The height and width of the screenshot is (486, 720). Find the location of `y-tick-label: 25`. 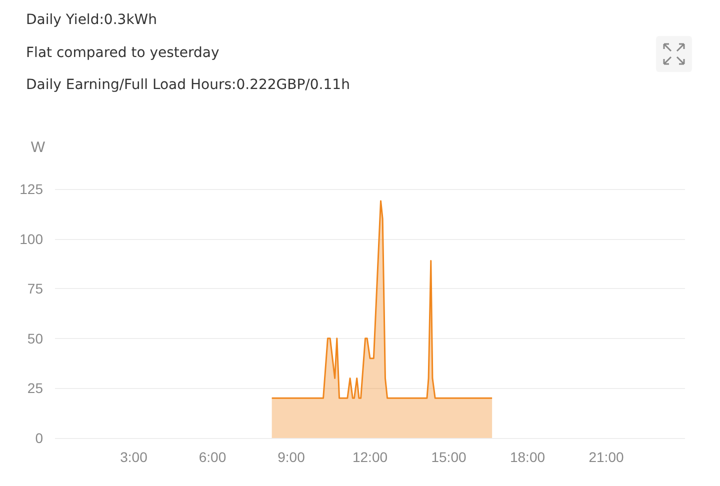

y-tick-label: 25 is located at coordinates (35, 388).